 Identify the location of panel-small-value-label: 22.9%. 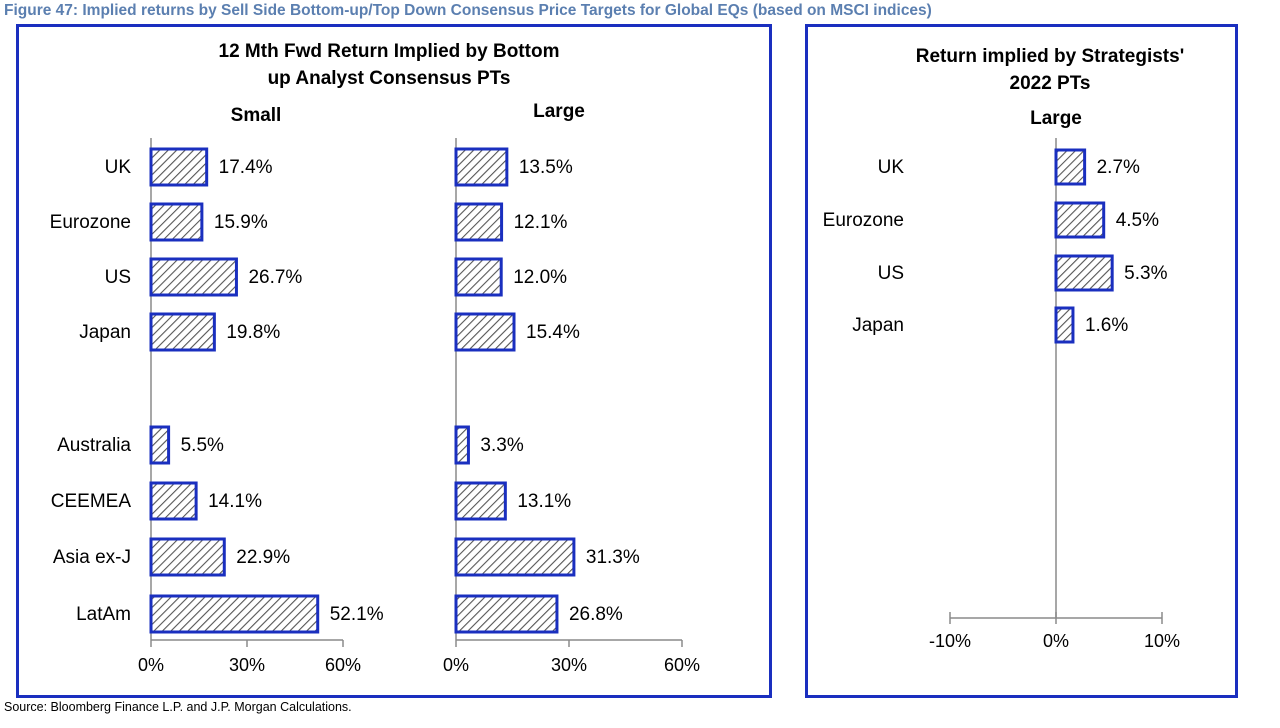
(263, 557).